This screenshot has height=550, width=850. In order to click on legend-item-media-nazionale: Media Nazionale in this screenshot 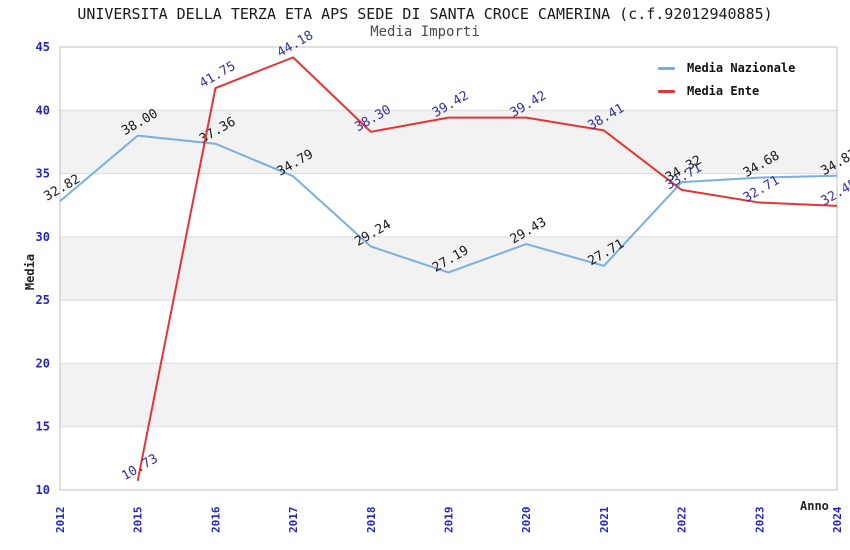, I will do `click(726, 68)`.